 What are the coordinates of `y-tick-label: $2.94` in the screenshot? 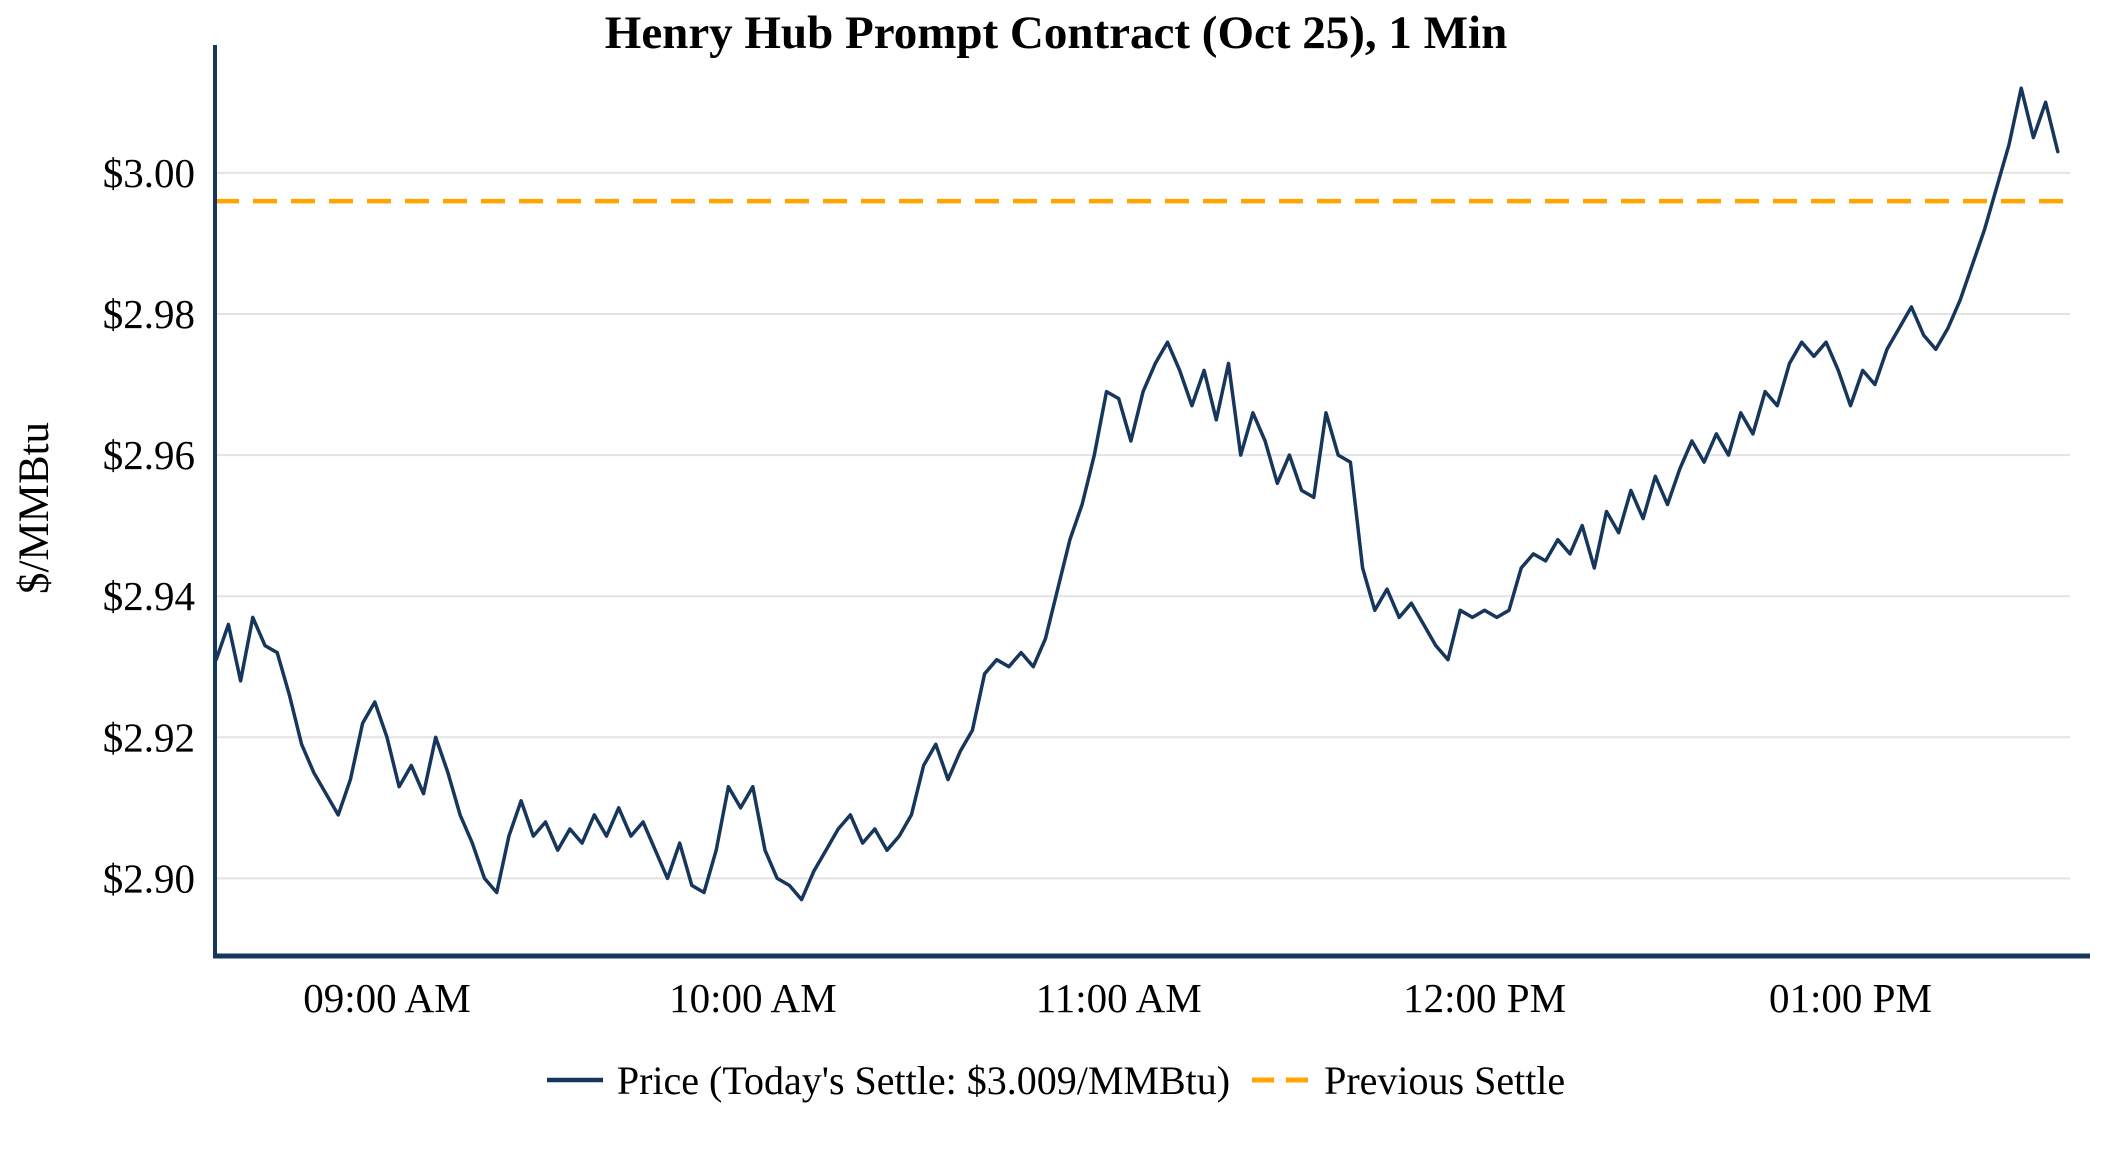 It's located at (149, 596).